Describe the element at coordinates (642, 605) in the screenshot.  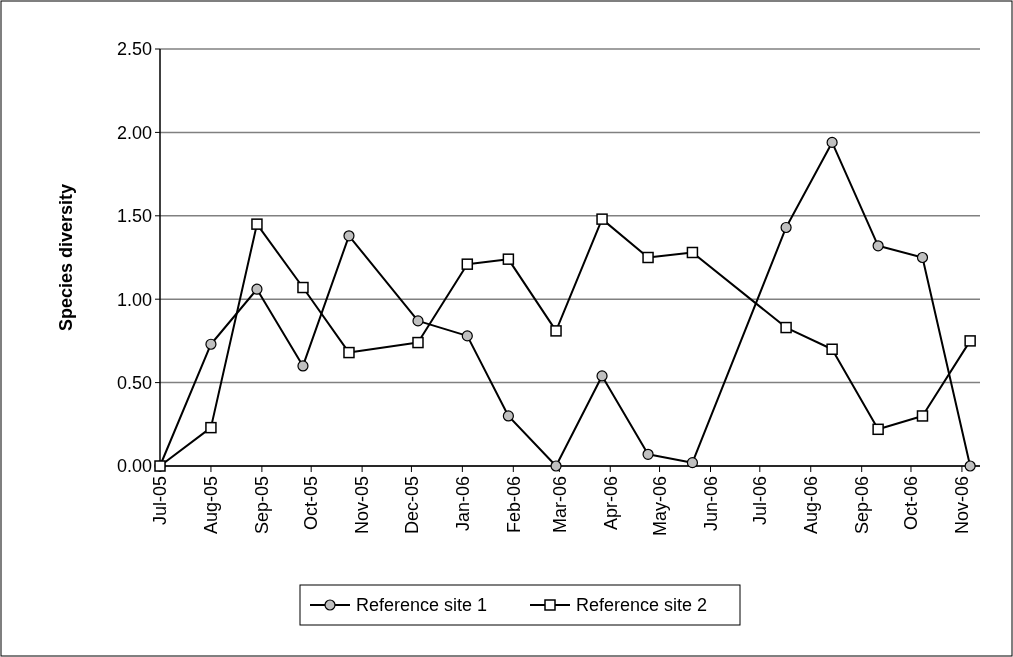
I see `legend-label: Reference site 2` at that location.